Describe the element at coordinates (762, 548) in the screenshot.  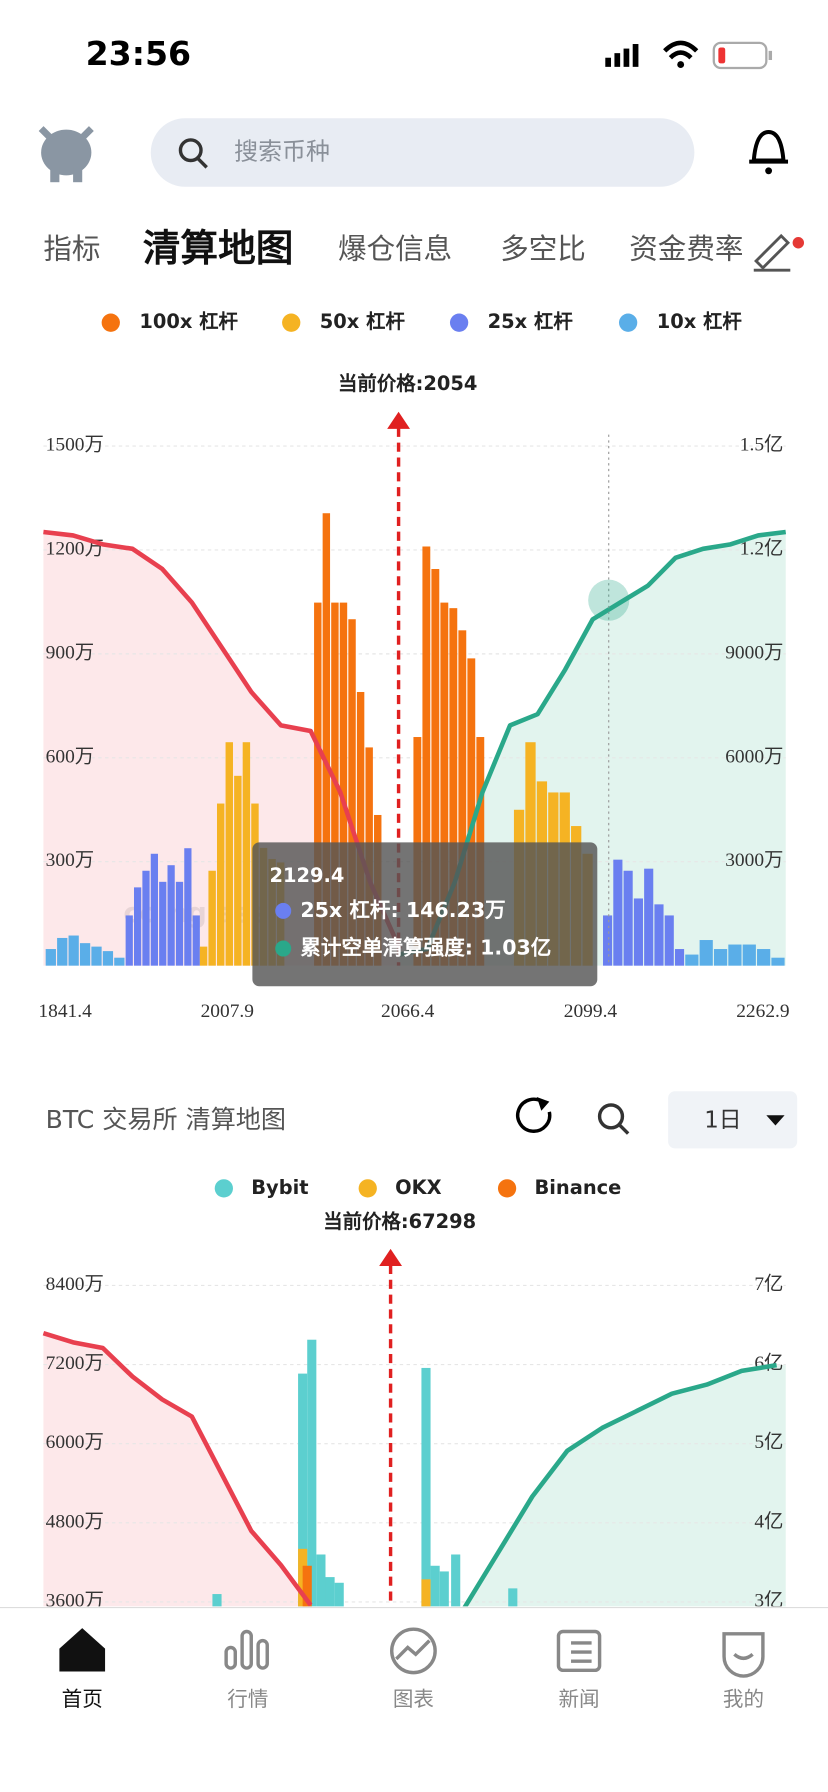
I see `y2-tick-label: 1.2亿` at that location.